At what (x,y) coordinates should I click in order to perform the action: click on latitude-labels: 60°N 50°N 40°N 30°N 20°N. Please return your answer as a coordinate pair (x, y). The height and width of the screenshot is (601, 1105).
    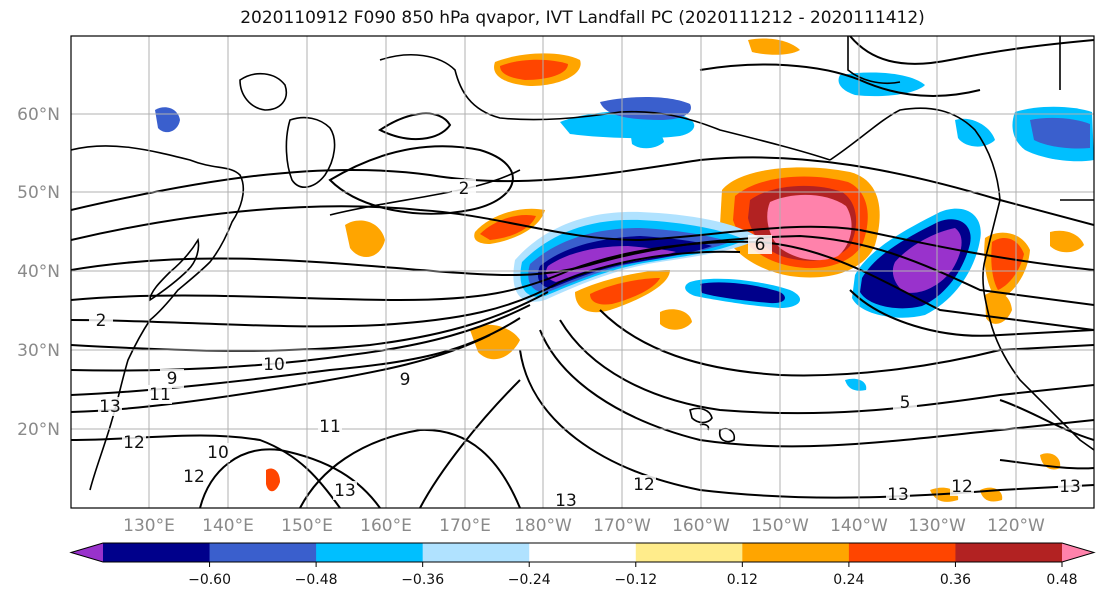
    Looking at the image, I should click on (38, 272).